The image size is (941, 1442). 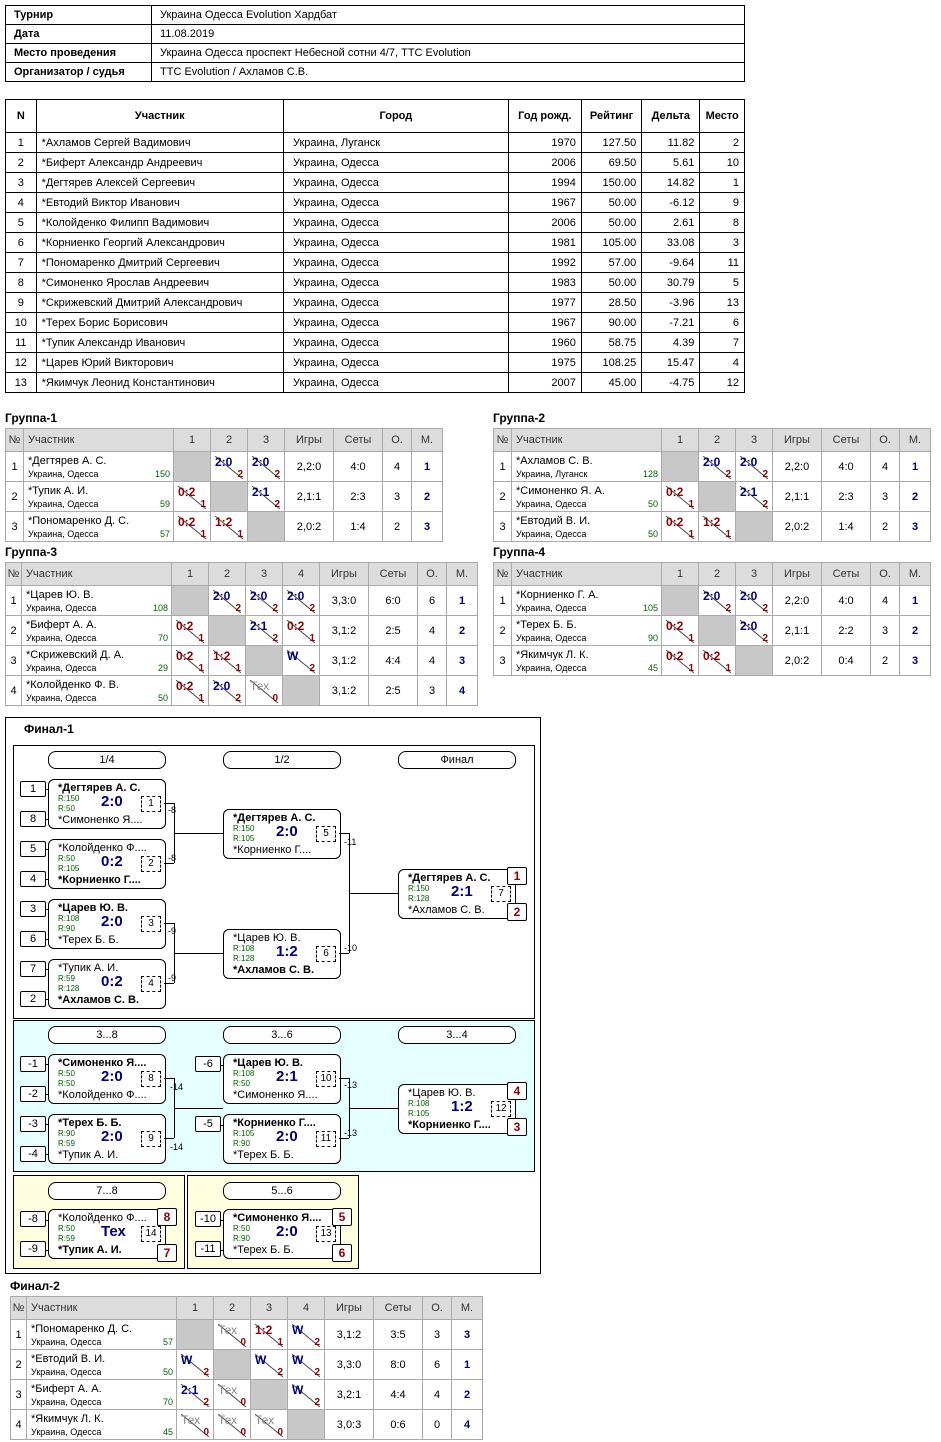 I want to click on table-cell: 5, so click(x=722, y=282).